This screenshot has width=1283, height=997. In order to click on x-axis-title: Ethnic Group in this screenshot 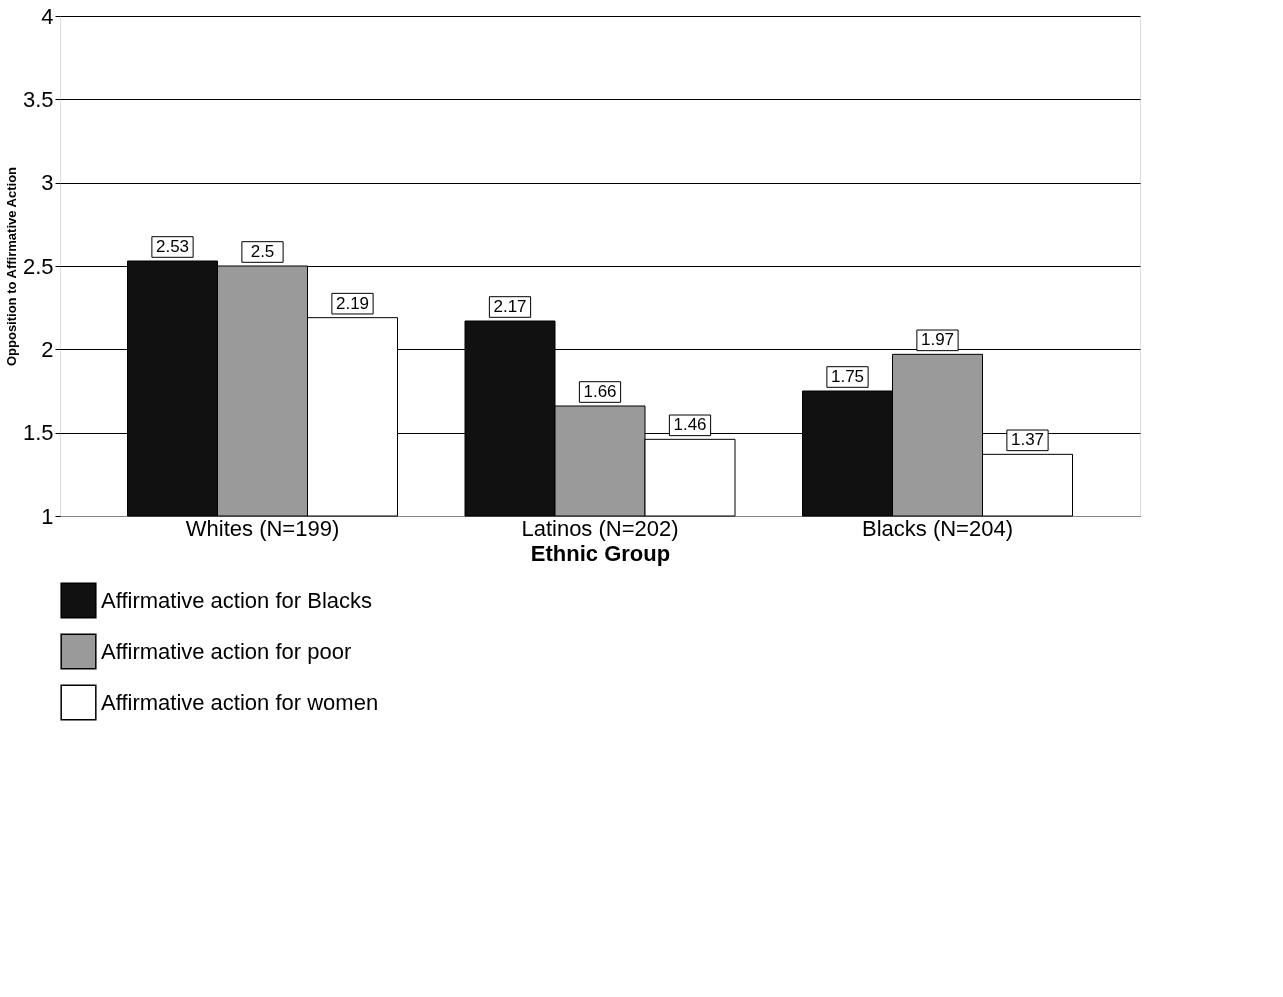, I will do `click(600, 553)`.